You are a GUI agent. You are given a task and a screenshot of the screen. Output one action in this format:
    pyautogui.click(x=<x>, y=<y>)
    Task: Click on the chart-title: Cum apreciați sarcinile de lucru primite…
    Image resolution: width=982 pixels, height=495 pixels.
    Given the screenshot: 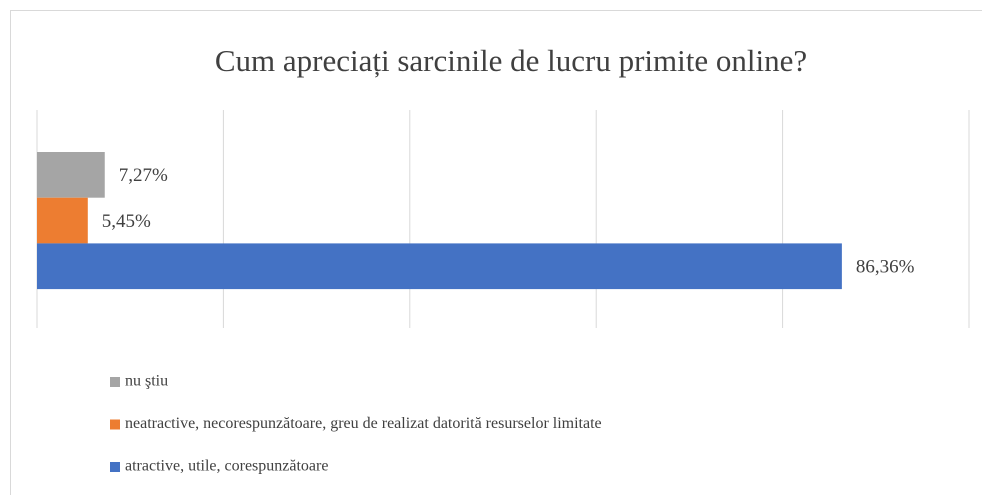 What is the action you would take?
    pyautogui.click(x=511, y=60)
    